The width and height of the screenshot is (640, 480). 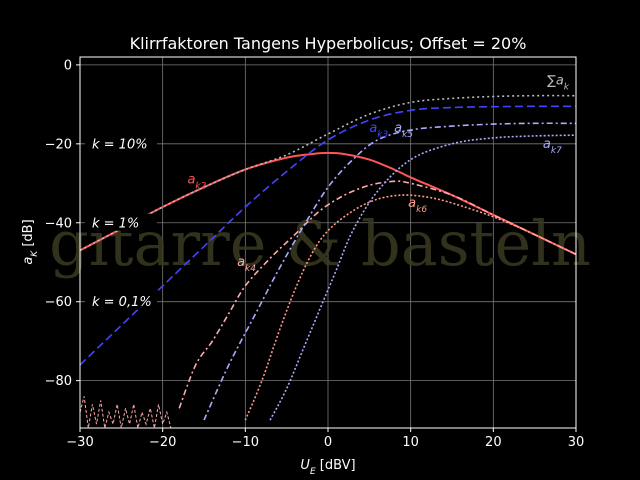 I want to click on y-tick-label: −60, so click(x=58, y=302).